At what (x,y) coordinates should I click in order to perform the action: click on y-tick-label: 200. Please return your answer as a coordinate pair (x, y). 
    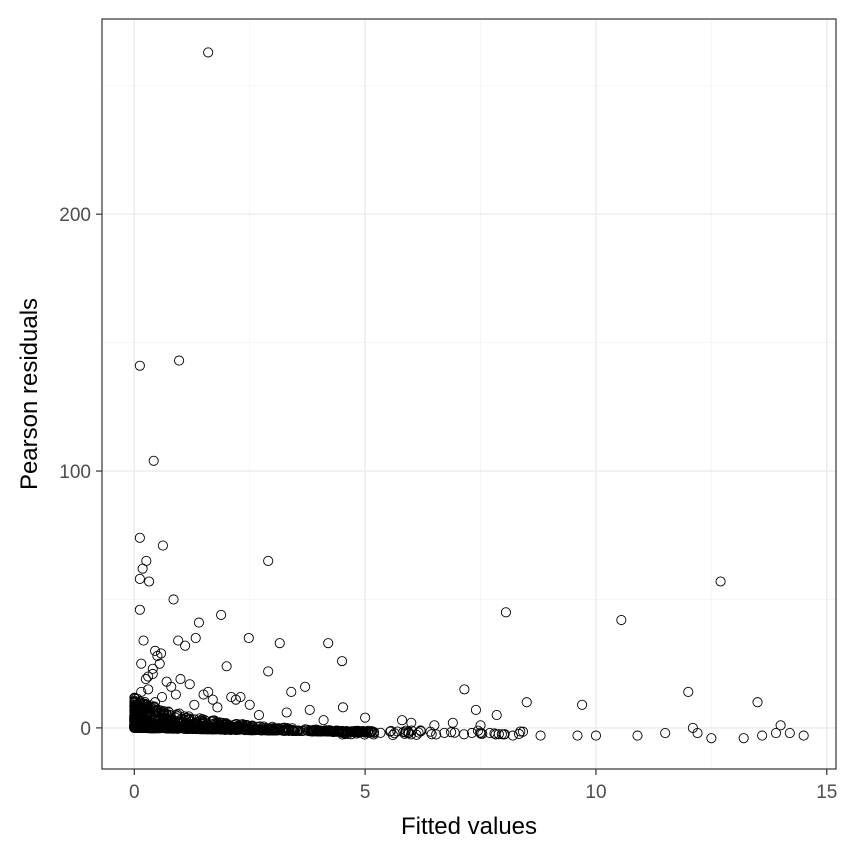
    Looking at the image, I should click on (75, 215).